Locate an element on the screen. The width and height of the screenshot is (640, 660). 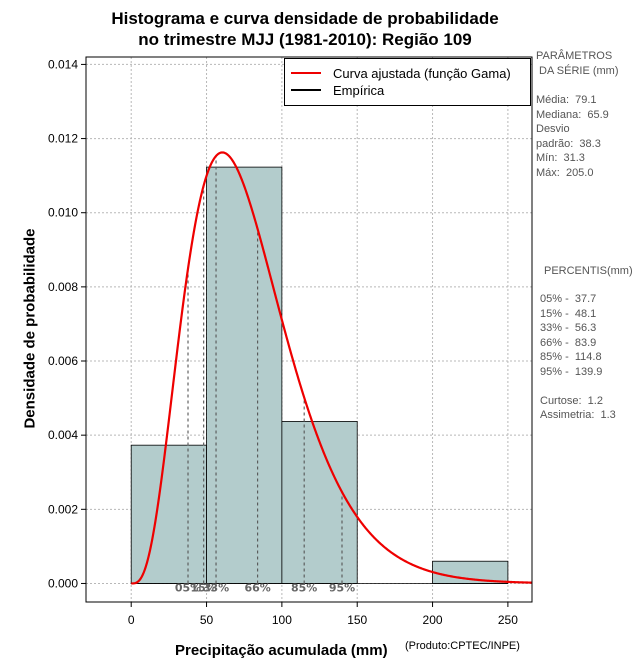
legend-label-empirical: Empírica is located at coordinates (359, 90).